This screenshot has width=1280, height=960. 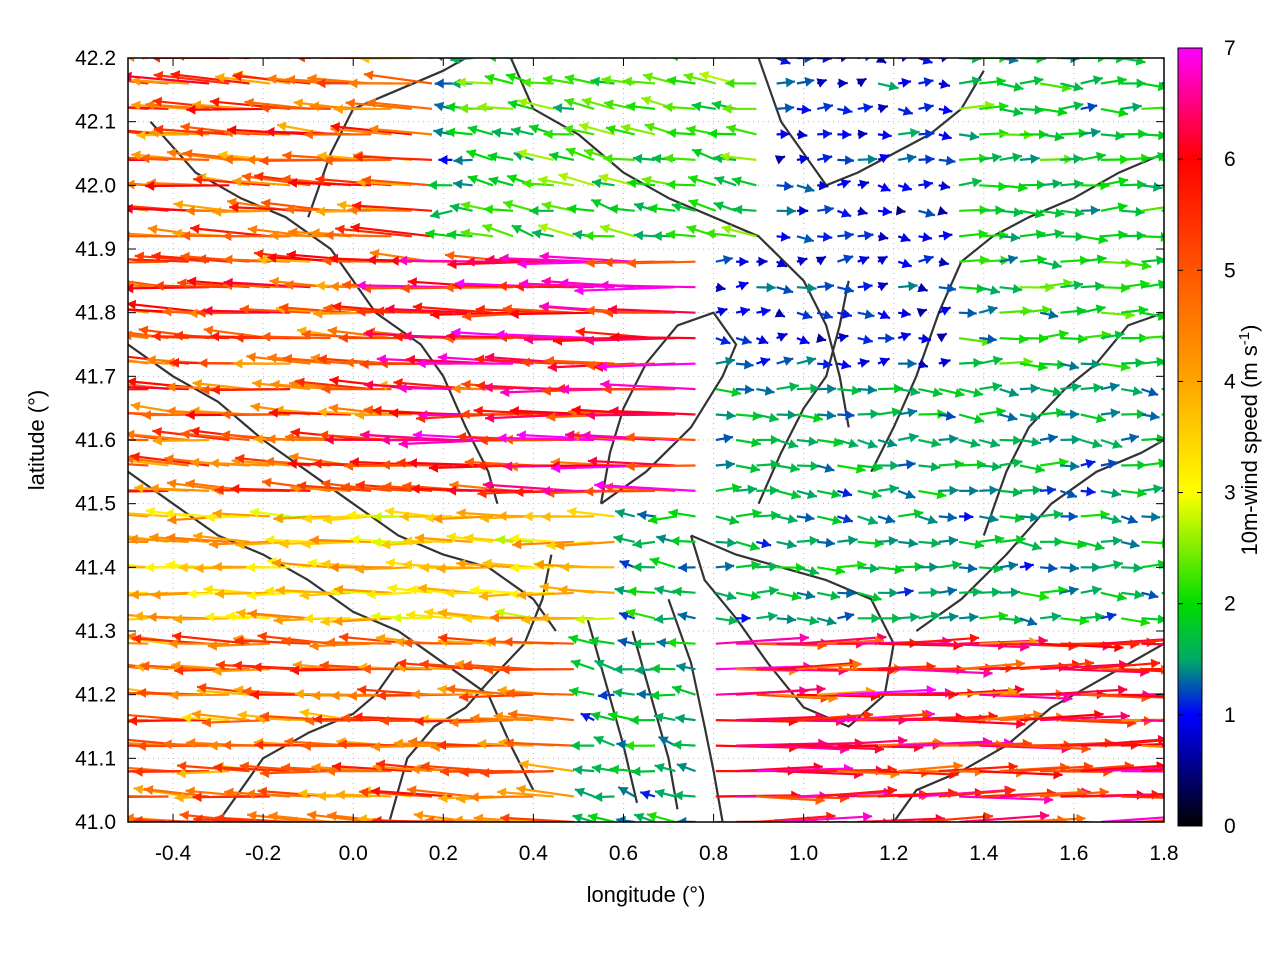 What do you see at coordinates (36, 440) in the screenshot?
I see `y-axis-label: latitude (°)` at bounding box center [36, 440].